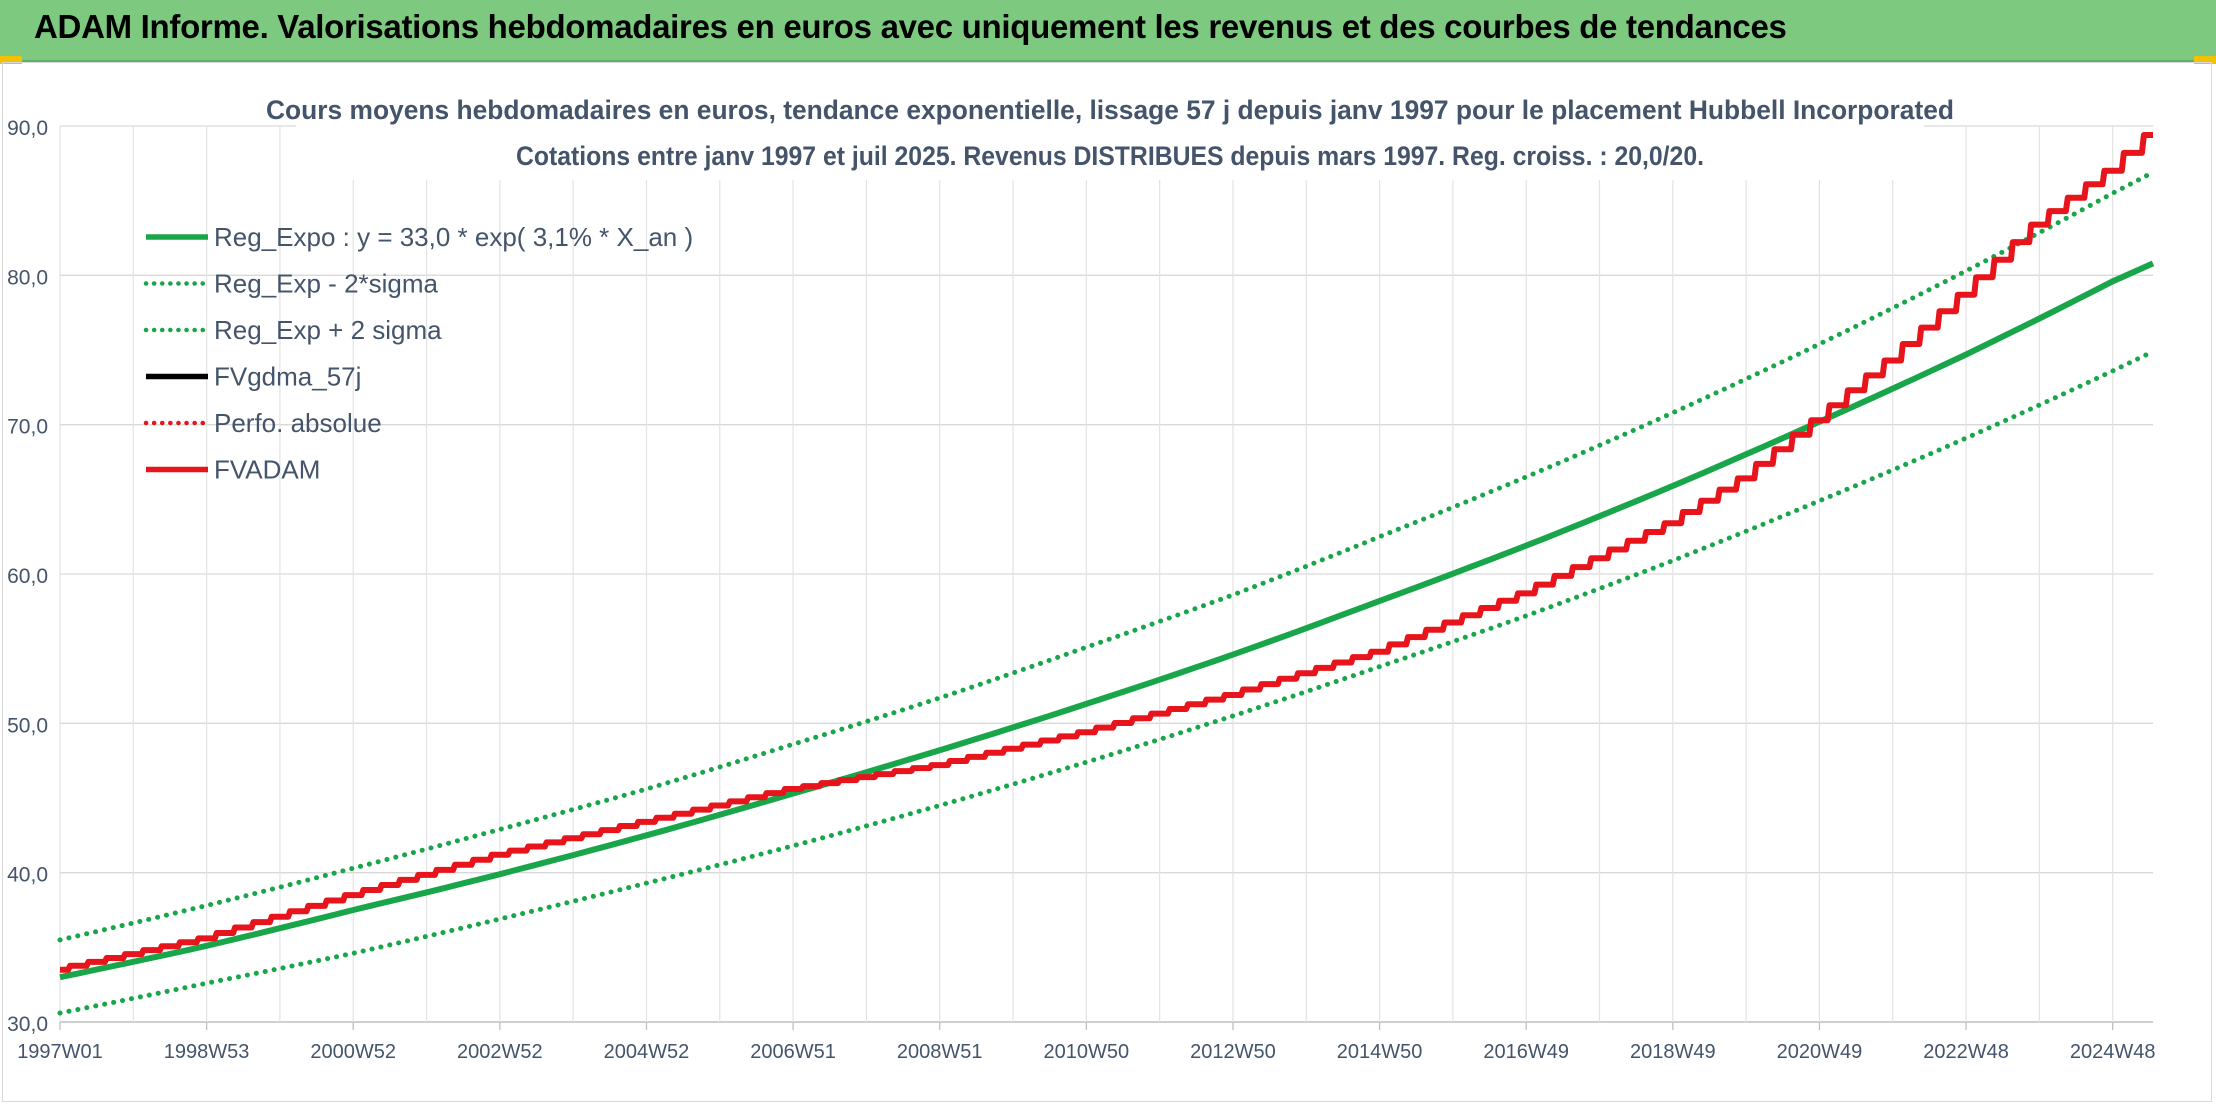 This screenshot has width=2216, height=1106. What do you see at coordinates (27, 277) in the screenshot?
I see `y-tick-label: 80,0` at bounding box center [27, 277].